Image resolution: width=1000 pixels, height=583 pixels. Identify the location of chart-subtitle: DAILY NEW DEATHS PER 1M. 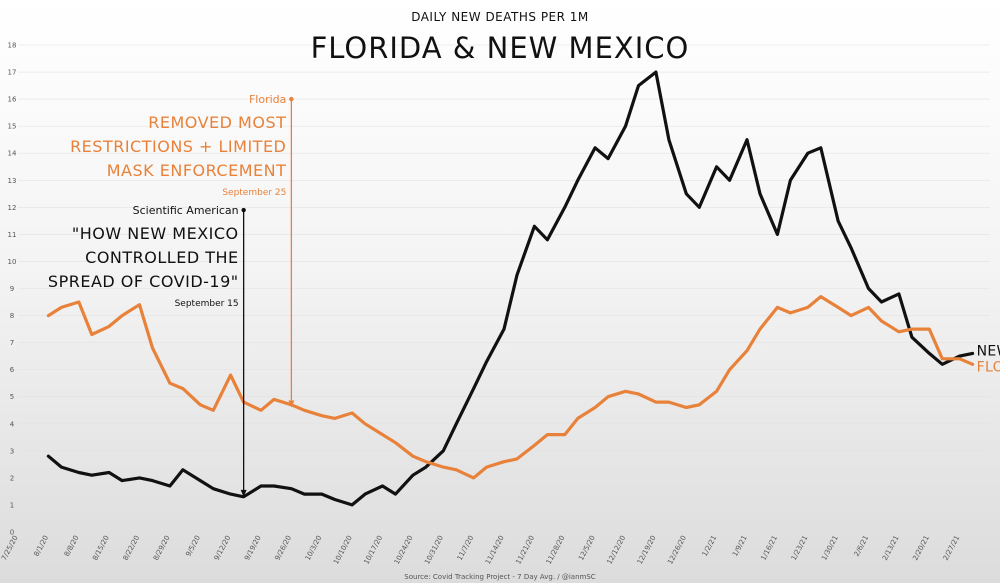
(500, 17).